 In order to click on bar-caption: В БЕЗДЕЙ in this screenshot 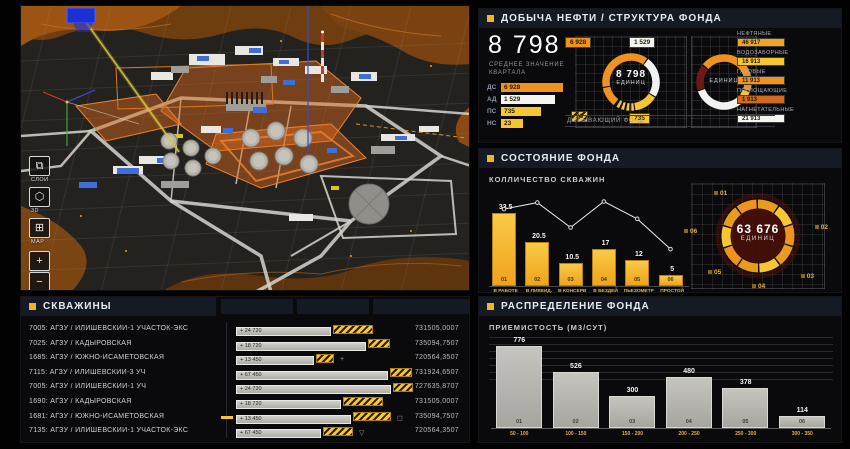, I will do `click(605, 291)`.